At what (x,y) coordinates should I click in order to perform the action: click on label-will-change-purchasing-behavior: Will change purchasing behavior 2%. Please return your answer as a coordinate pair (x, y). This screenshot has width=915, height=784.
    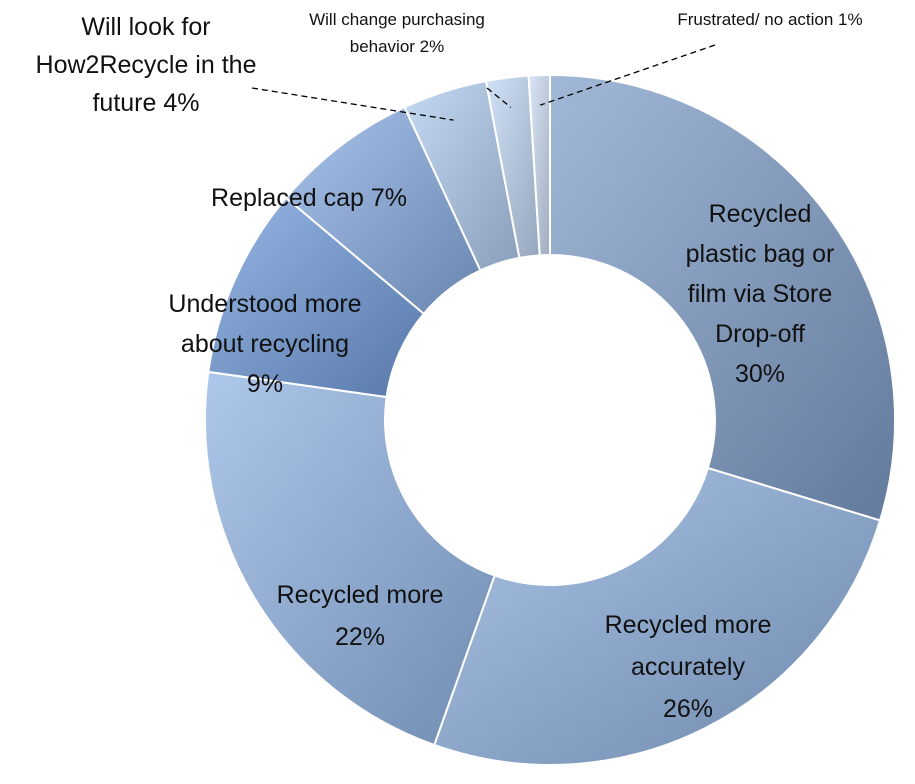
    Looking at the image, I should click on (397, 33).